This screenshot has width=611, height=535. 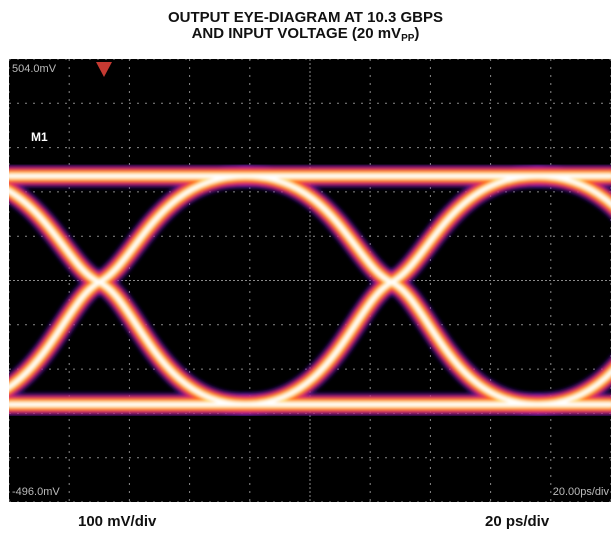 What do you see at coordinates (36, 492) in the screenshot?
I see `bottom-voltage-readout: -496.0mV` at bounding box center [36, 492].